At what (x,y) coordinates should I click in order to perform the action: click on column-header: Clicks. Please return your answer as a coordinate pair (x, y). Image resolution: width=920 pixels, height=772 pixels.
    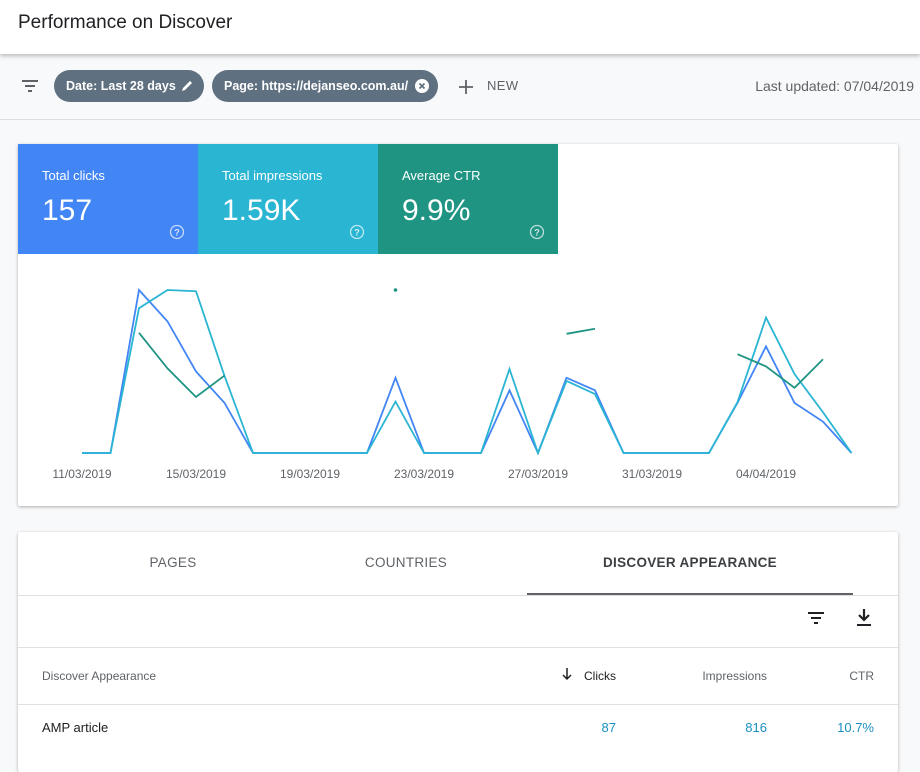
    Looking at the image, I should click on (600, 676).